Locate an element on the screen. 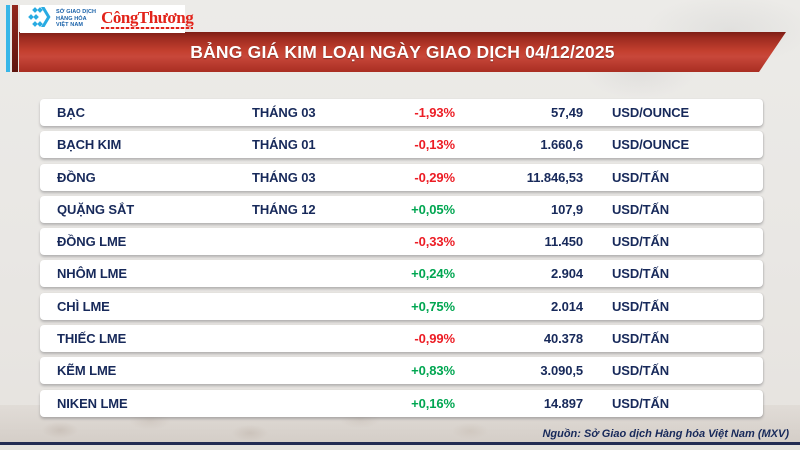 The image size is (800, 450). change-percent: +0,24% is located at coordinates (433, 274).